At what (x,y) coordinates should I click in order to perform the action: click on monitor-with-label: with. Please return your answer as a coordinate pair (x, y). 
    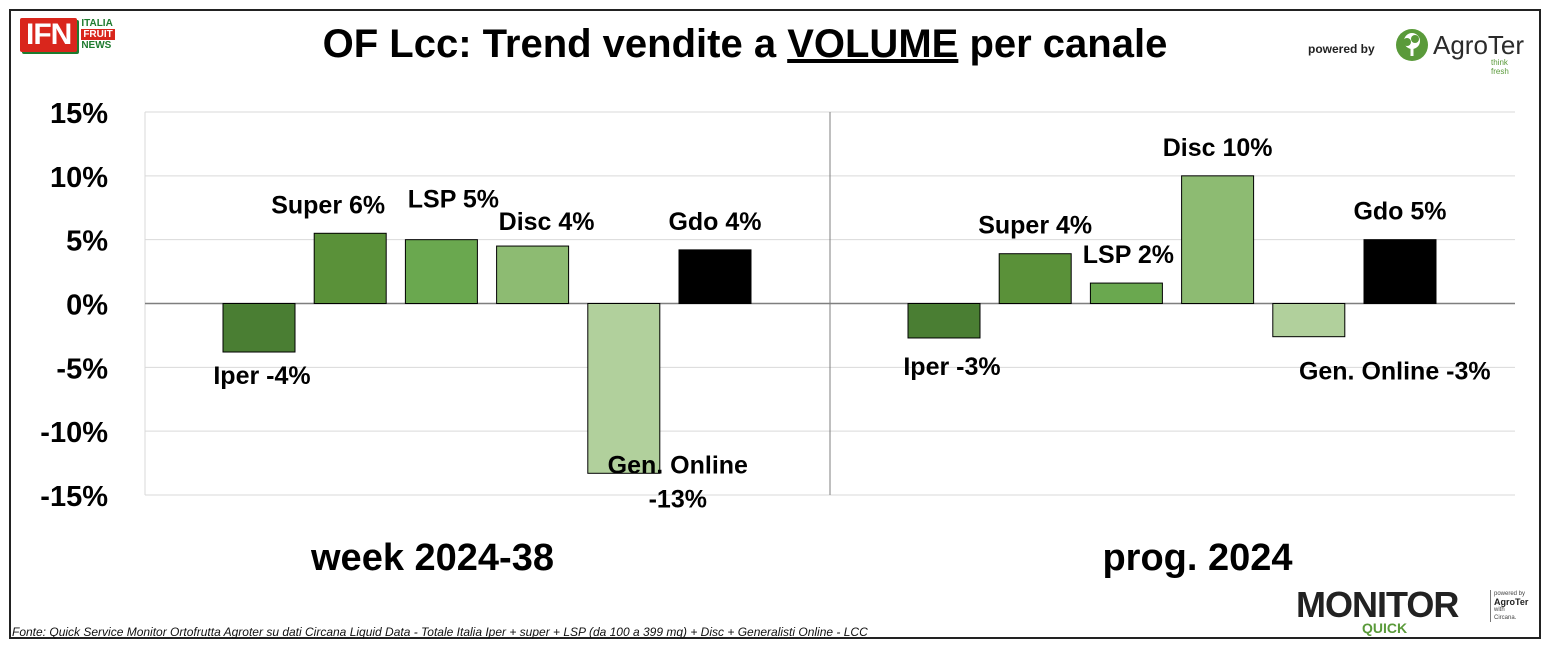
    Looking at the image, I should click on (1499, 610).